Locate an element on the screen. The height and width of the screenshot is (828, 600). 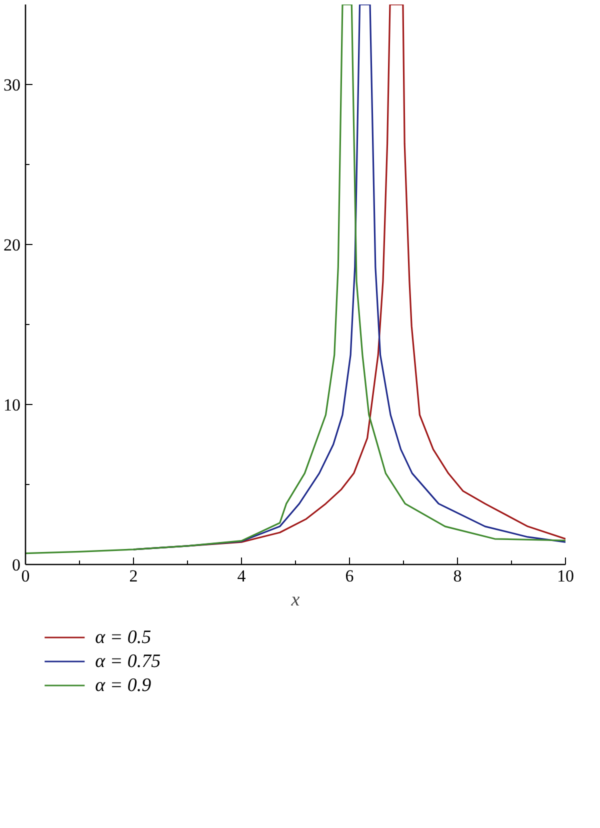
x-tick-label: 8 is located at coordinates (457, 576).